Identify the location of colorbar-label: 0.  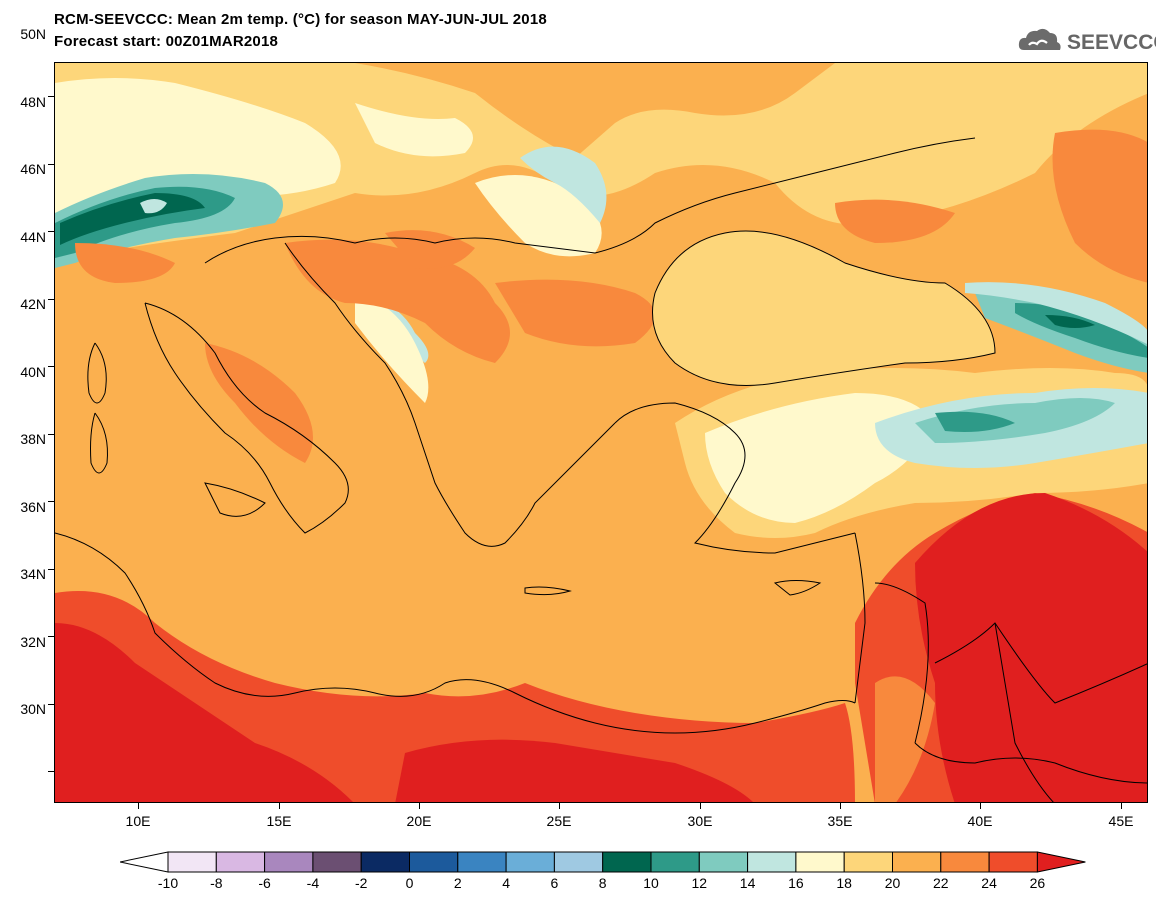
(409, 883).